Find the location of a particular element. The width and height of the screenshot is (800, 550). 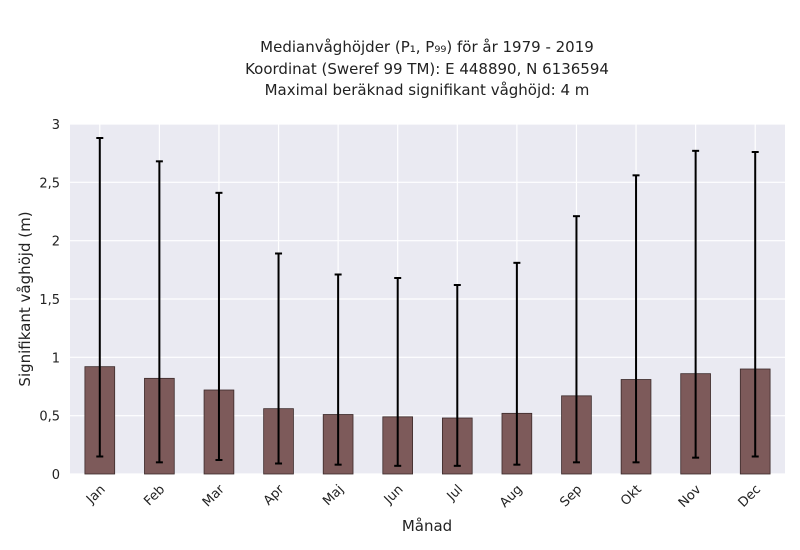

x-axis-ticks: Jan Feb Mar Apr Maj Jun Jul Aug Sep Okt Nov Dec is located at coordinates (423, 496).